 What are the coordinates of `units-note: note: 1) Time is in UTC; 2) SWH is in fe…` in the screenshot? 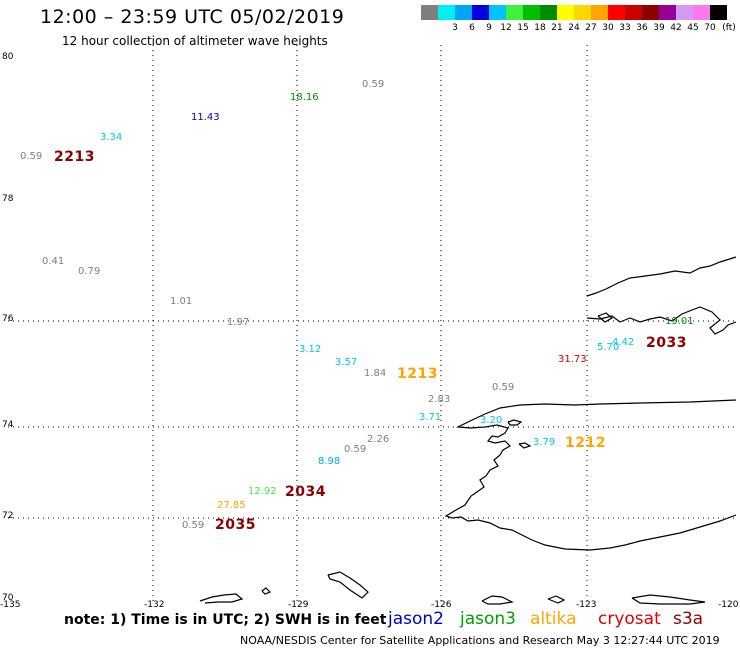 It's located at (225, 620).